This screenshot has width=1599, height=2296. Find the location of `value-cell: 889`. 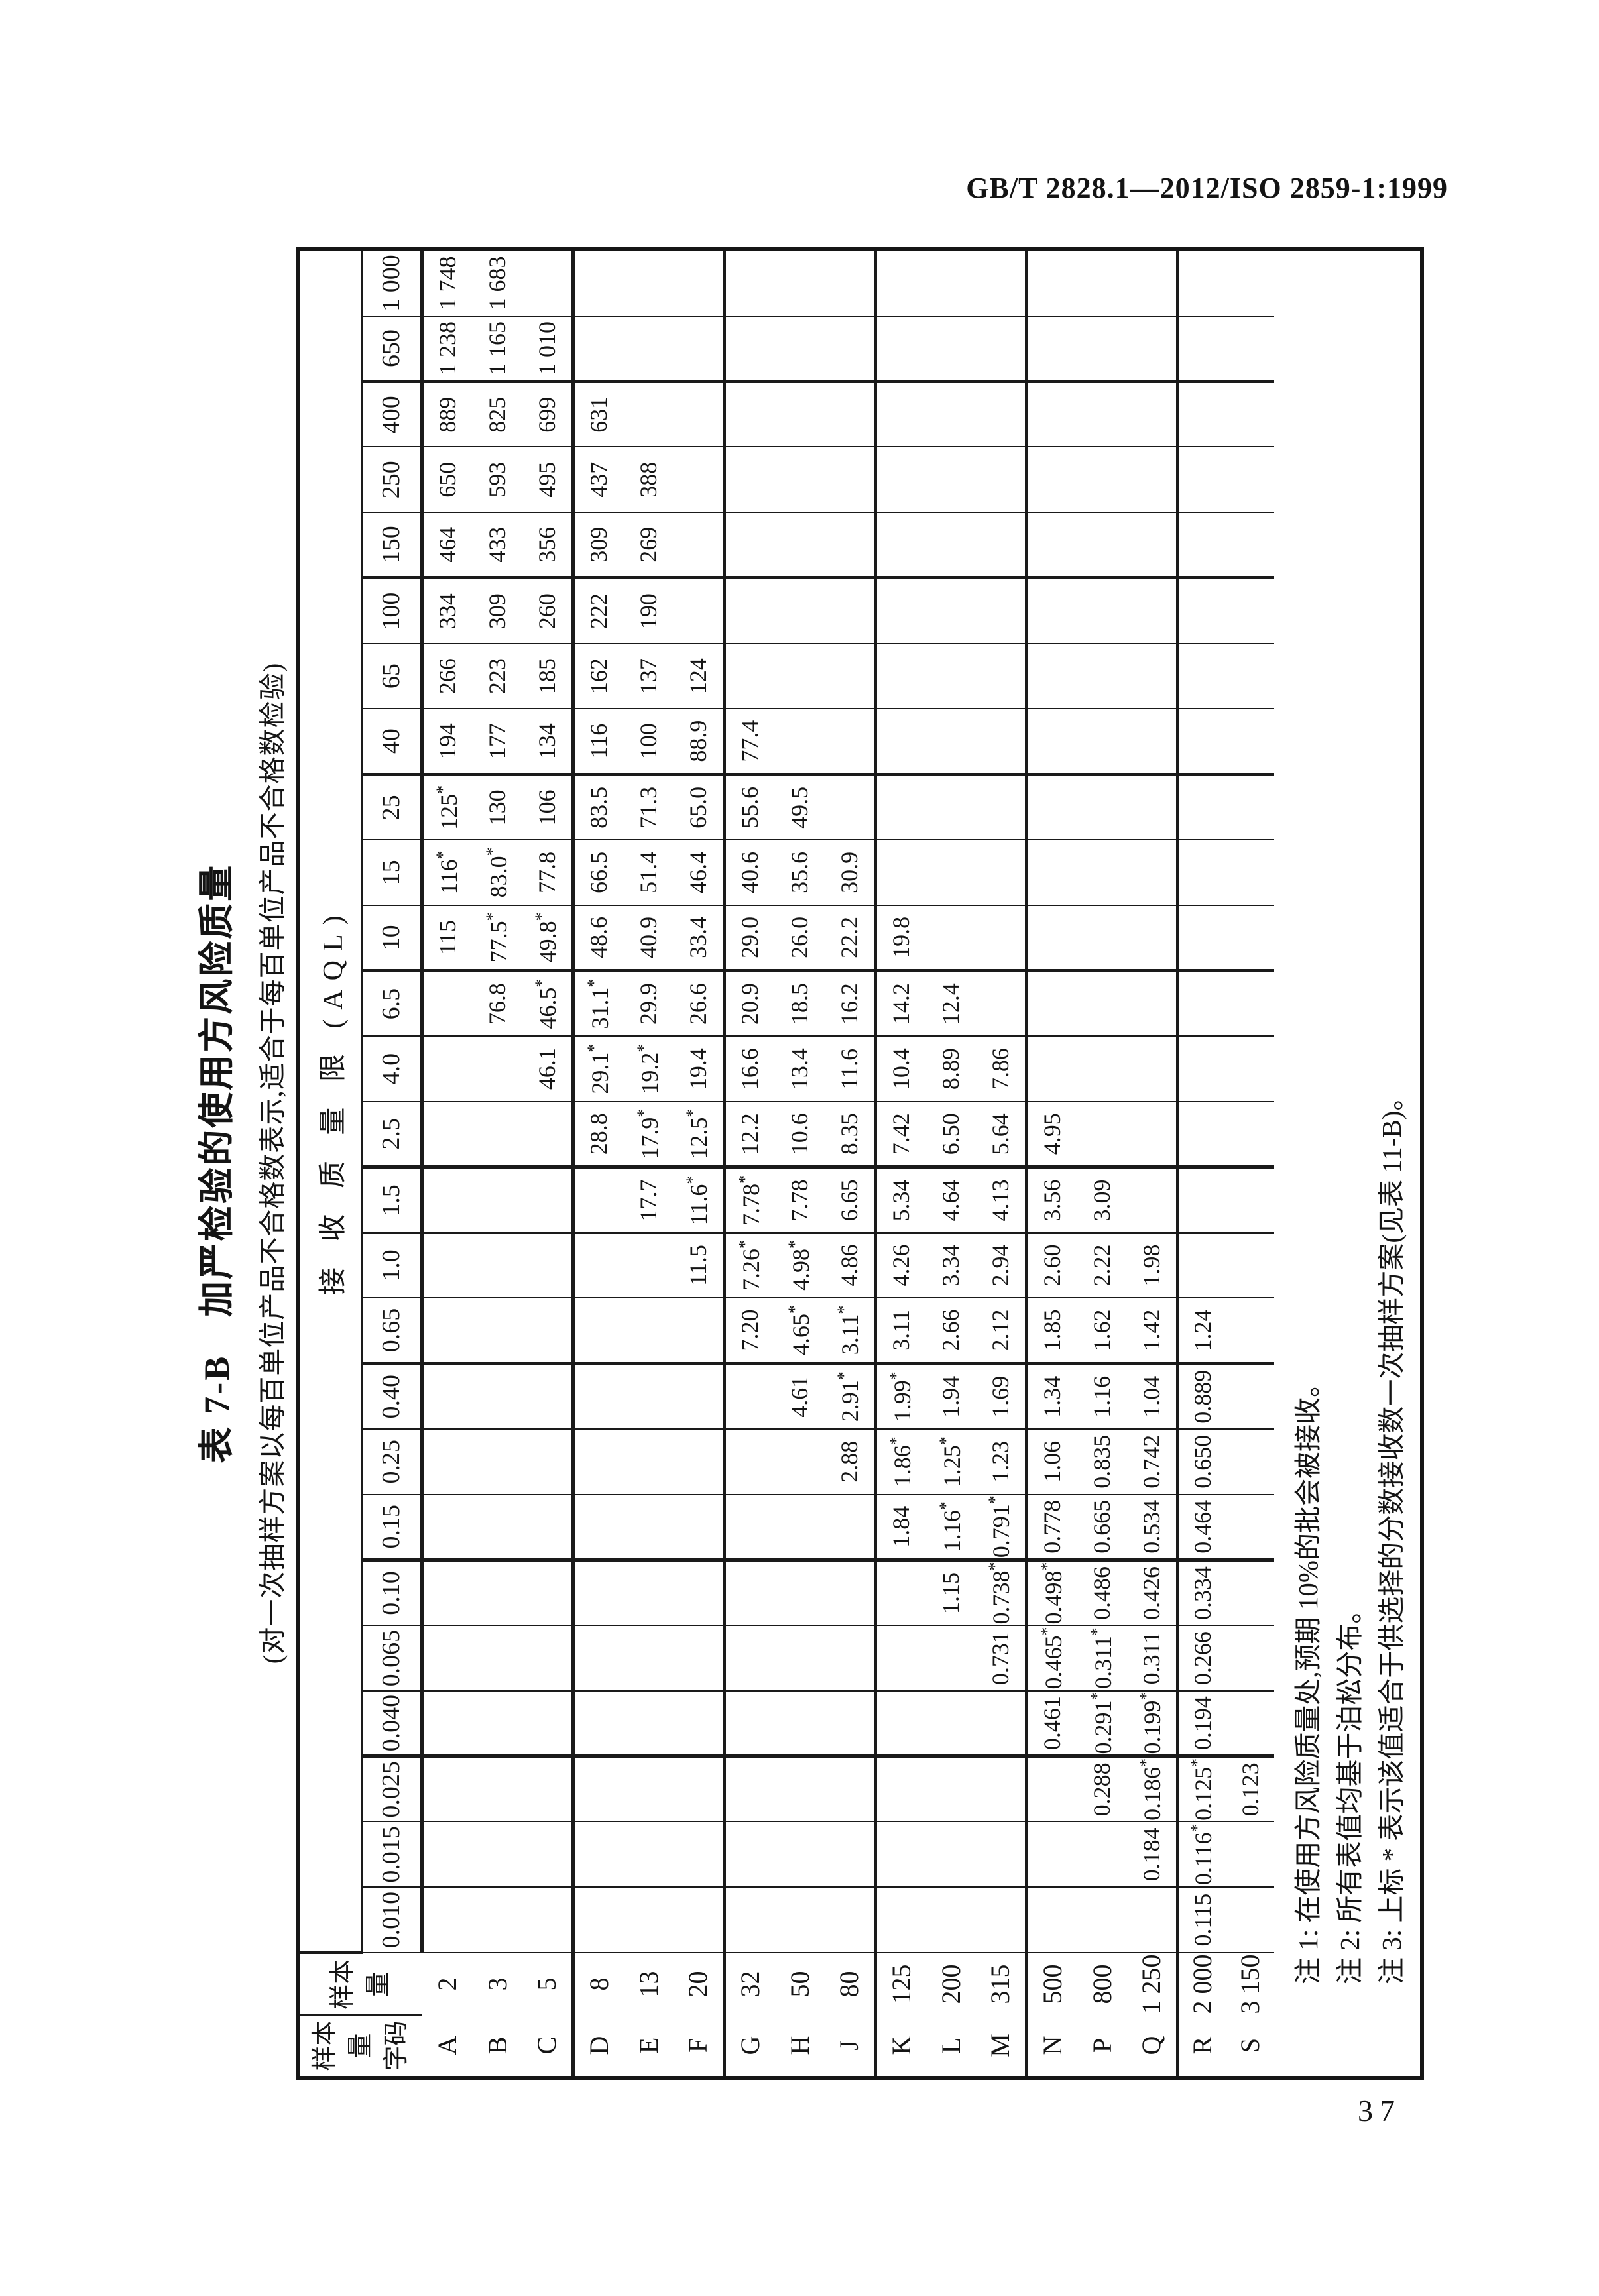

value-cell: 889 is located at coordinates (447, 414).